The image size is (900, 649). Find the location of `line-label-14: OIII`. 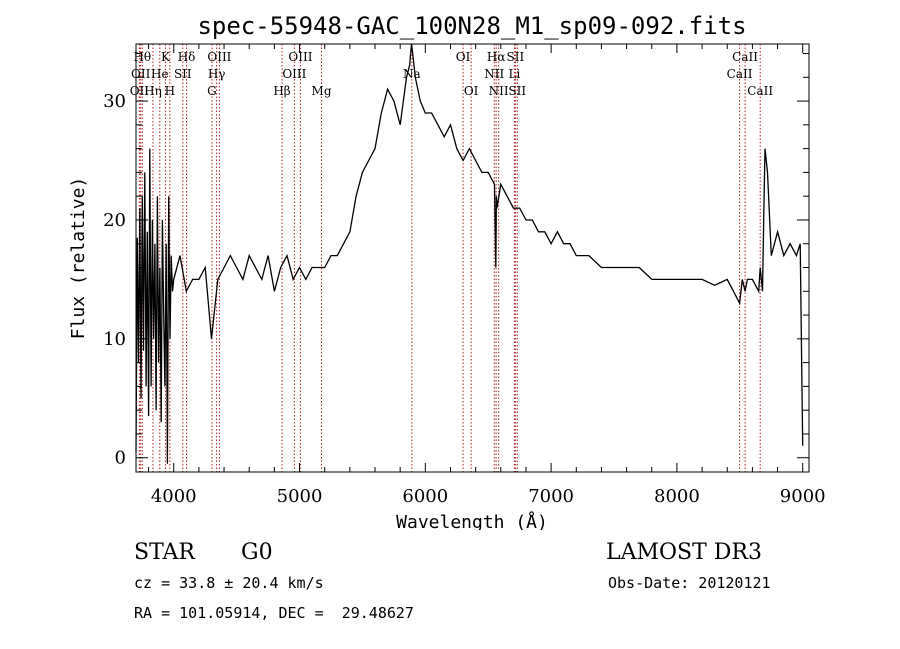

line-label-14: OIII is located at coordinates (300, 57).